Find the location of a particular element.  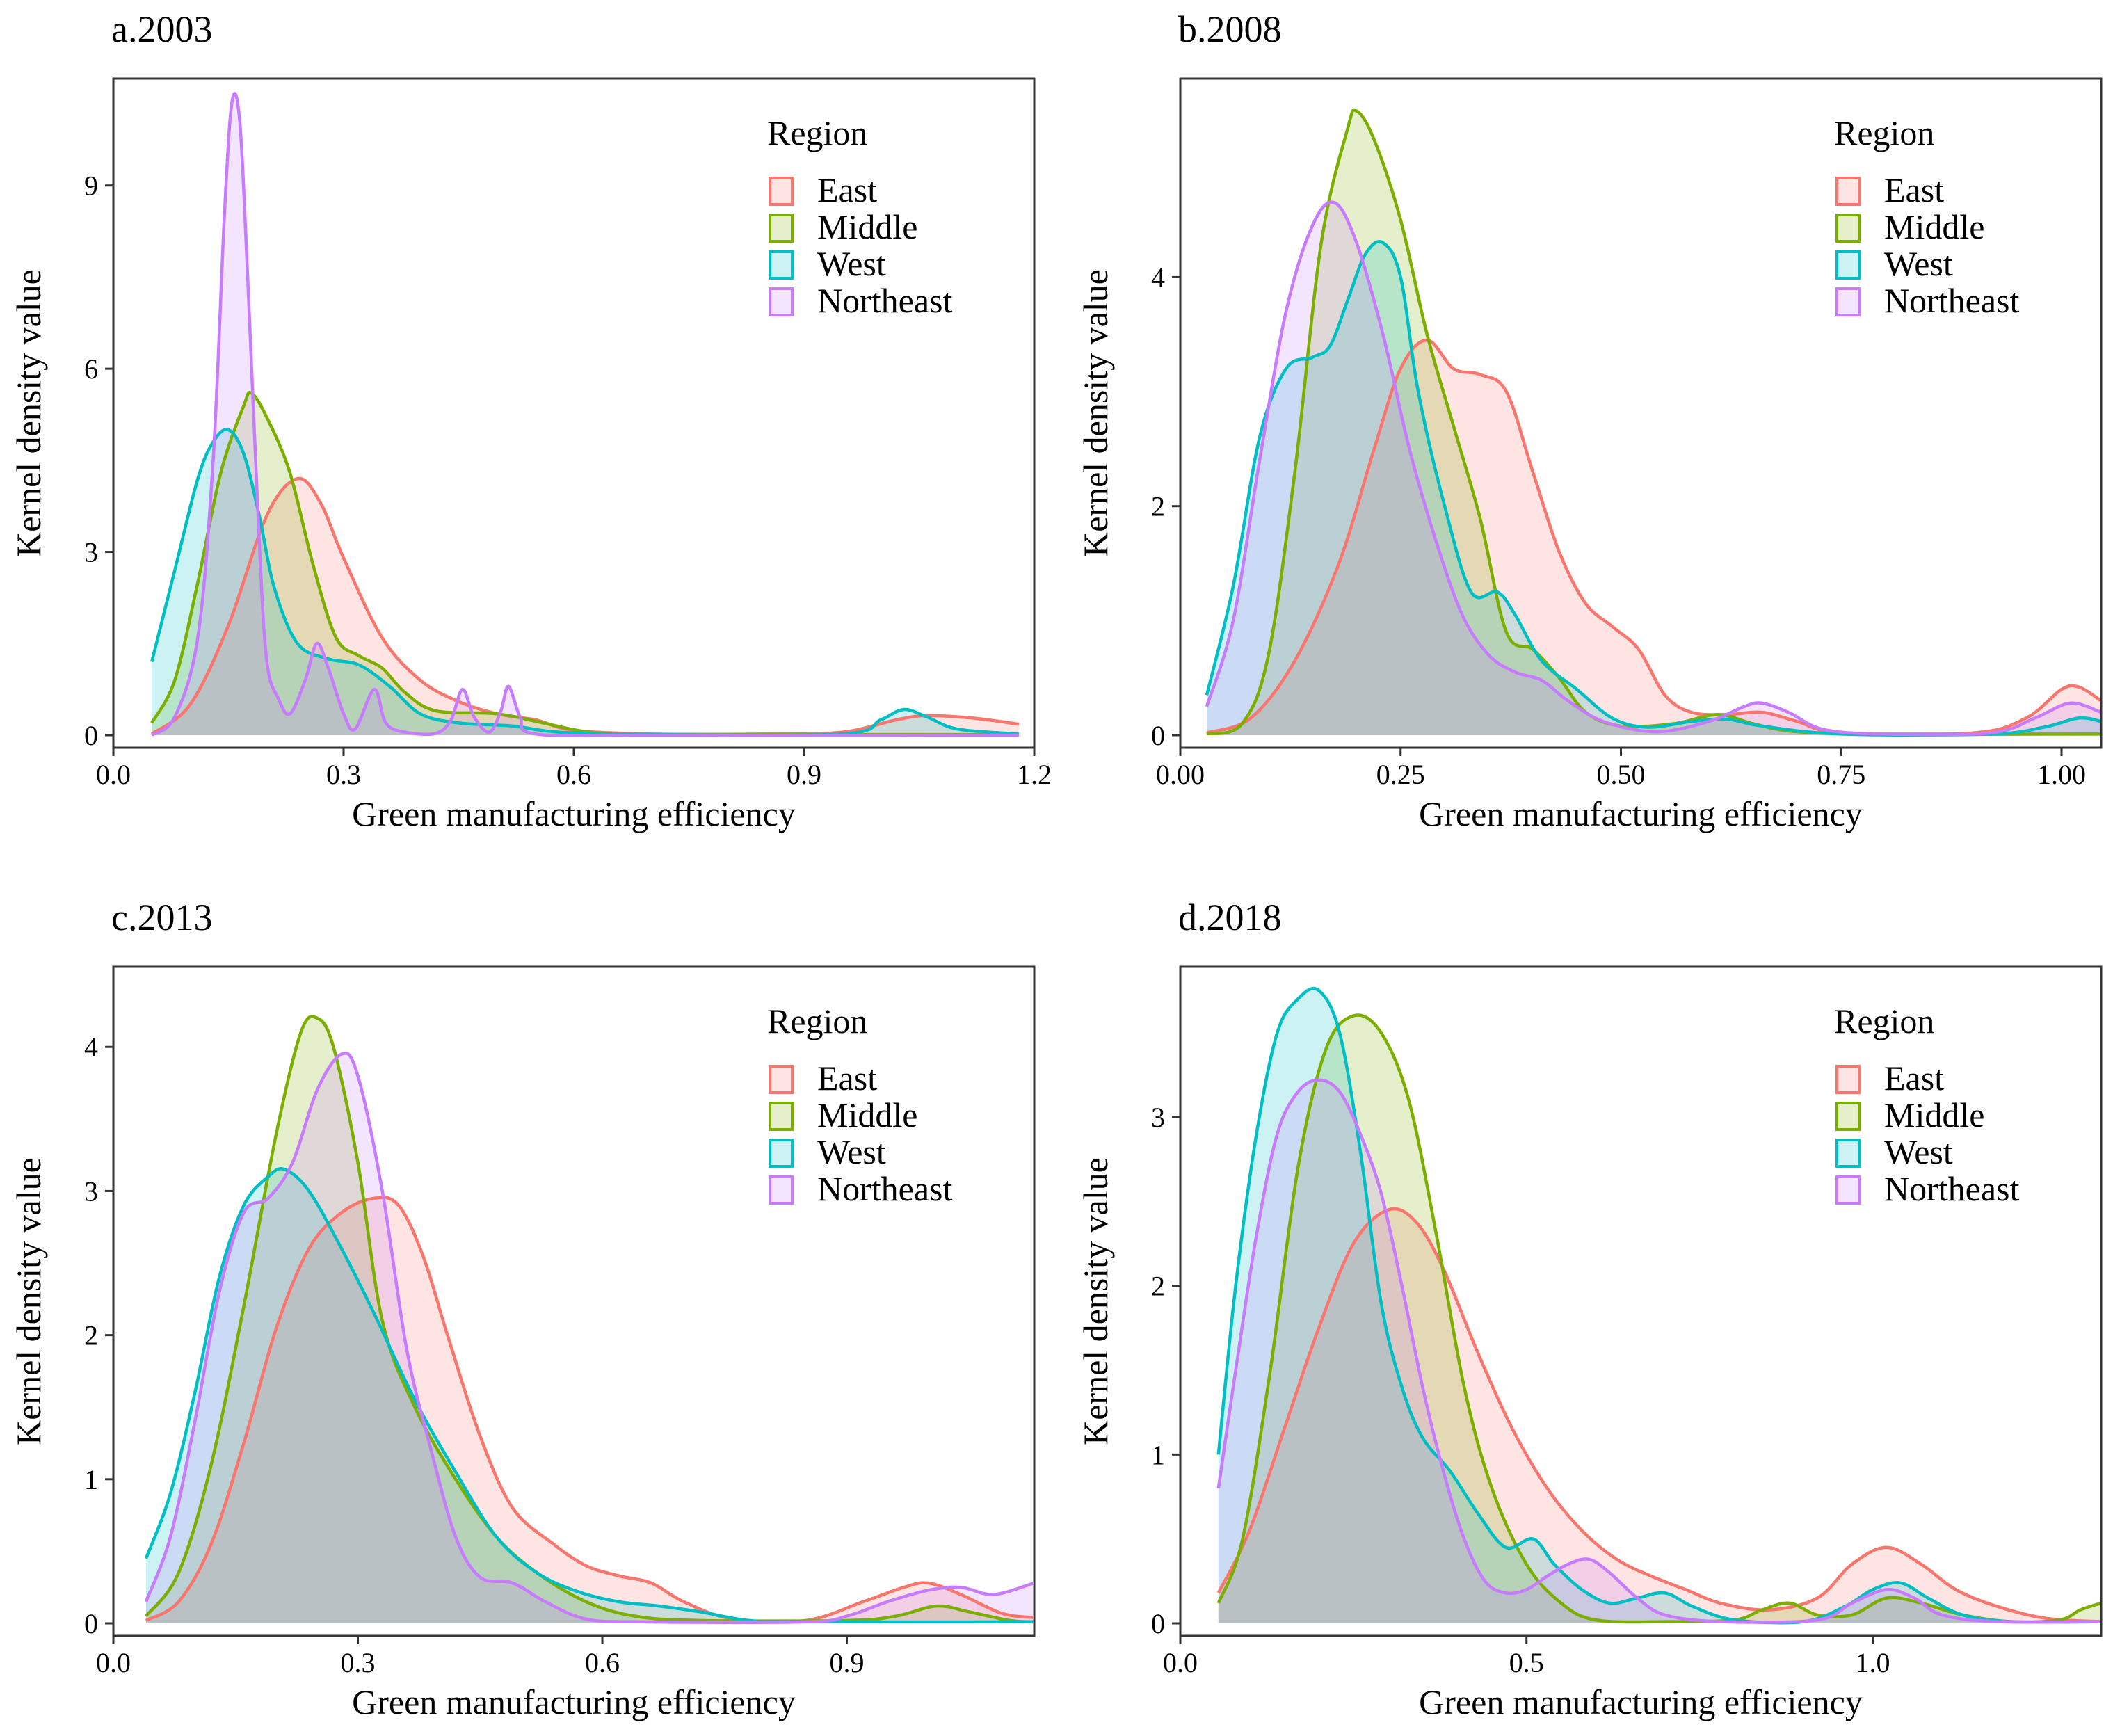

density-line-middle is located at coordinates (589, 1319).